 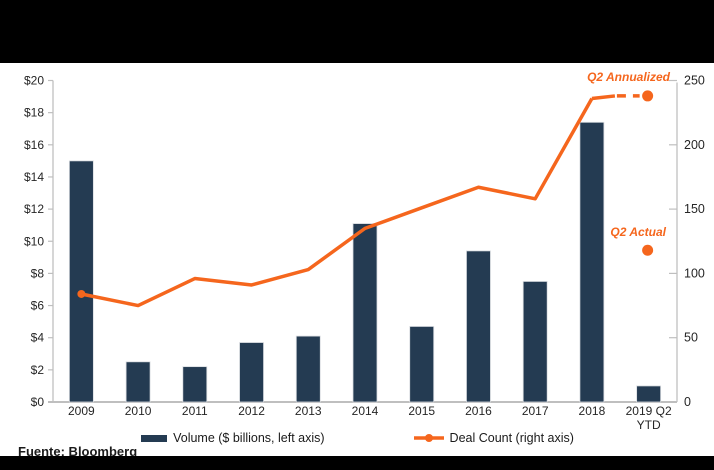 I want to click on x-axis-category-label: 2017, so click(x=535, y=411).